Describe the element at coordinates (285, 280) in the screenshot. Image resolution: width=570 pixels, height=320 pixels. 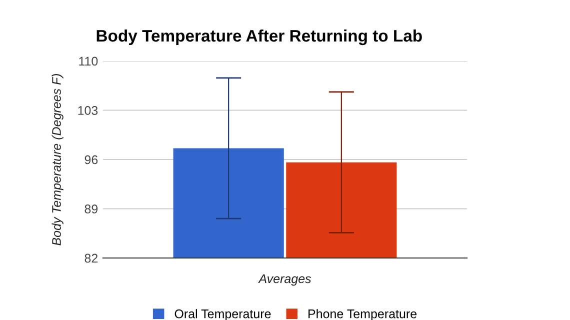
I see `x-axis-title: Averages` at that location.